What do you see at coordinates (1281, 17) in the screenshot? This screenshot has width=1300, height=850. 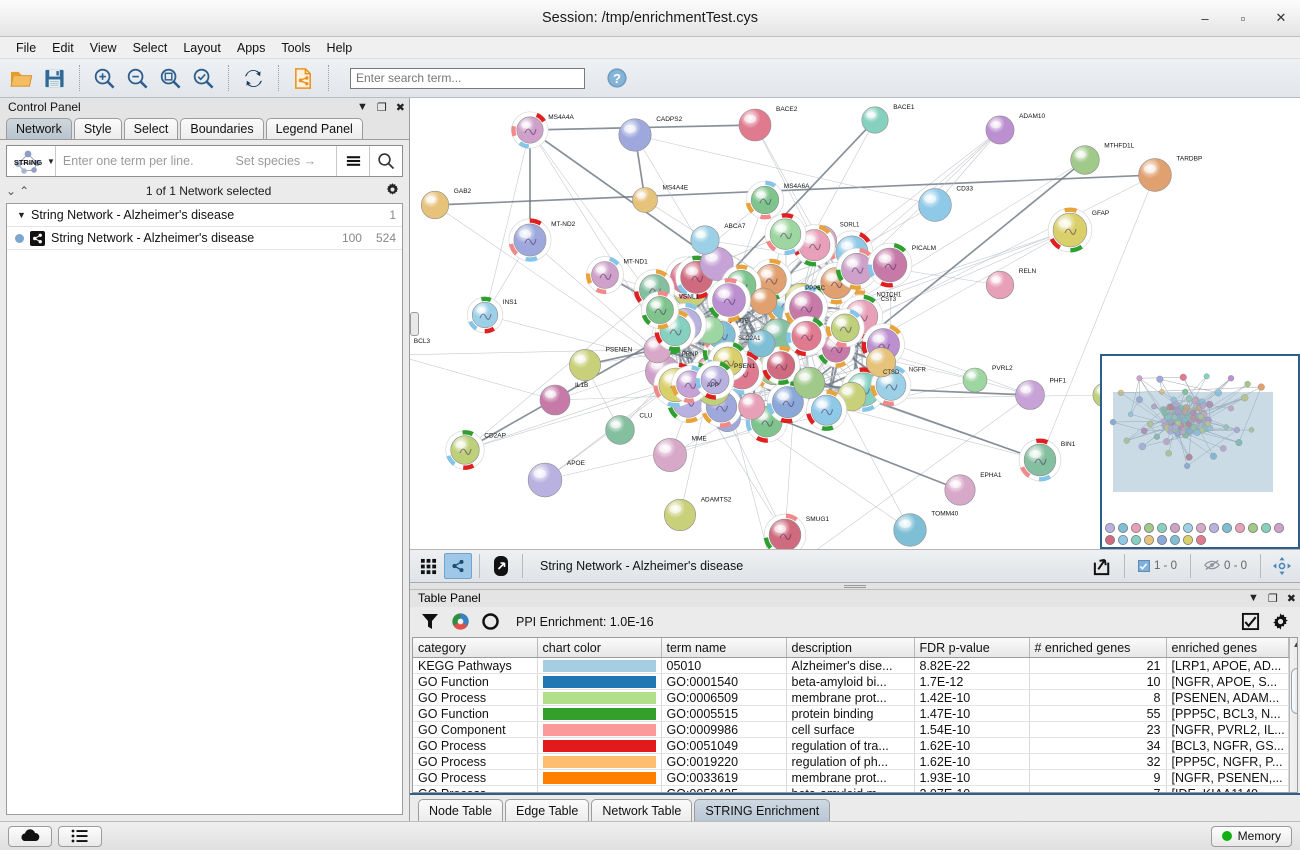 I see `close-icon: ✕` at bounding box center [1281, 17].